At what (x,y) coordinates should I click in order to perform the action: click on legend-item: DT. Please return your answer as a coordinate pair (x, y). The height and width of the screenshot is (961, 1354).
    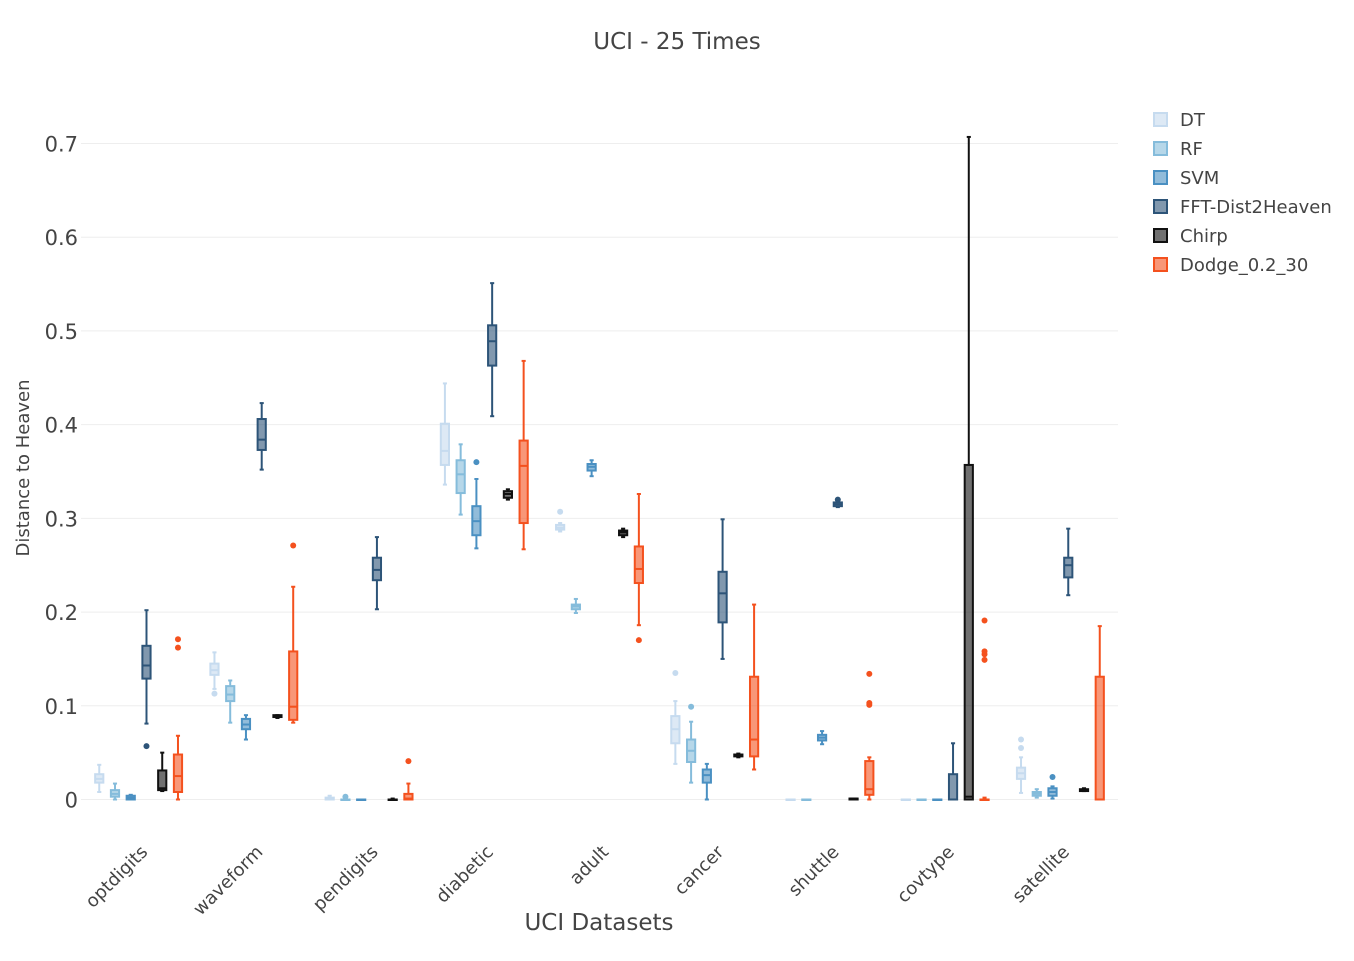
    Looking at the image, I should click on (1179, 120).